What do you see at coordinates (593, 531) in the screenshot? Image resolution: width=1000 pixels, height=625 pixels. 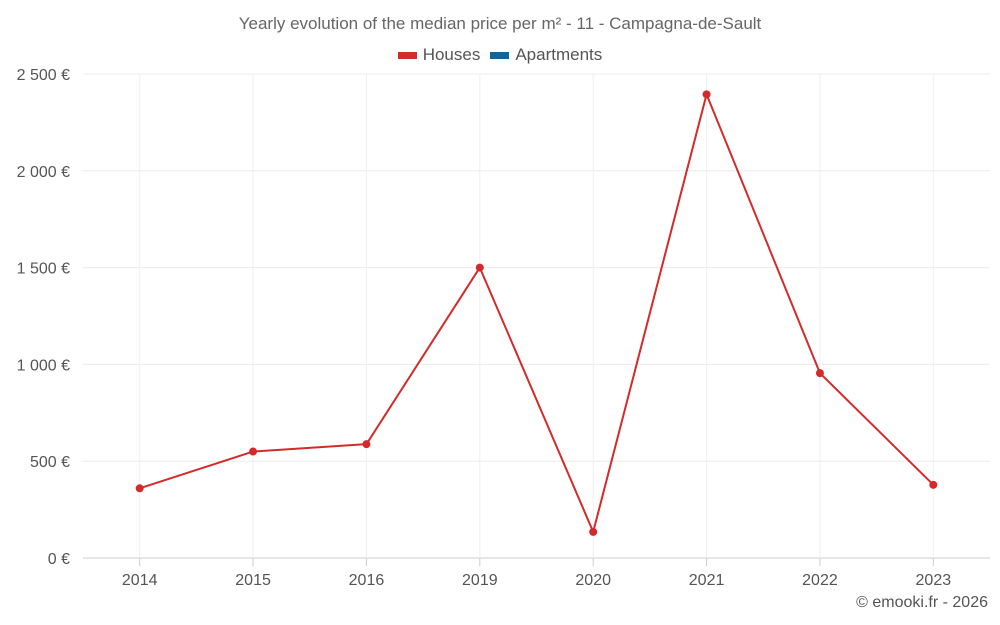 I see `data-point-houses-2020` at bounding box center [593, 531].